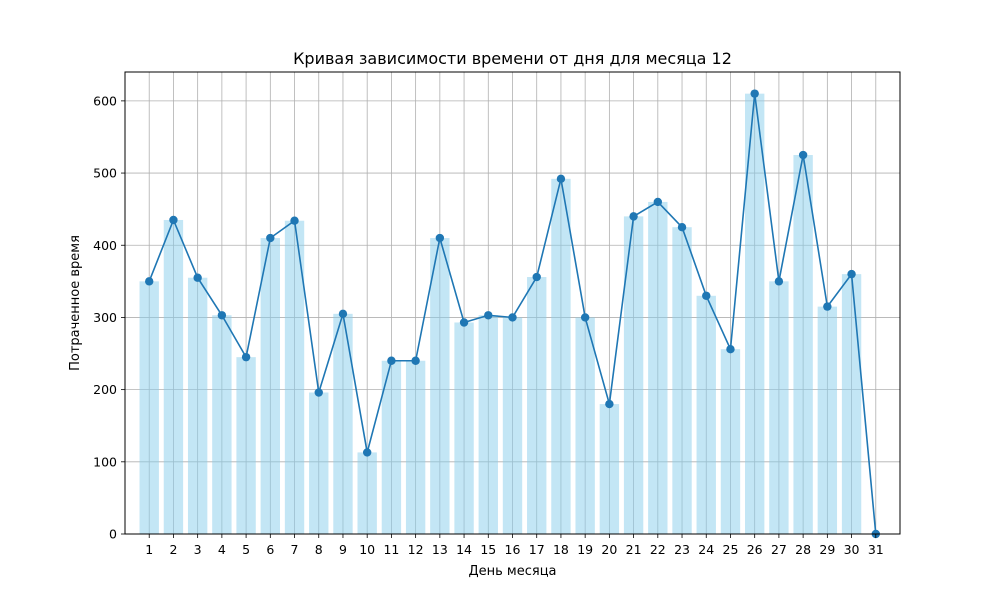 This screenshot has width=1000, height=600. What do you see at coordinates (852, 549) in the screenshot?
I see `x-tick-label-30: 30` at bounding box center [852, 549].